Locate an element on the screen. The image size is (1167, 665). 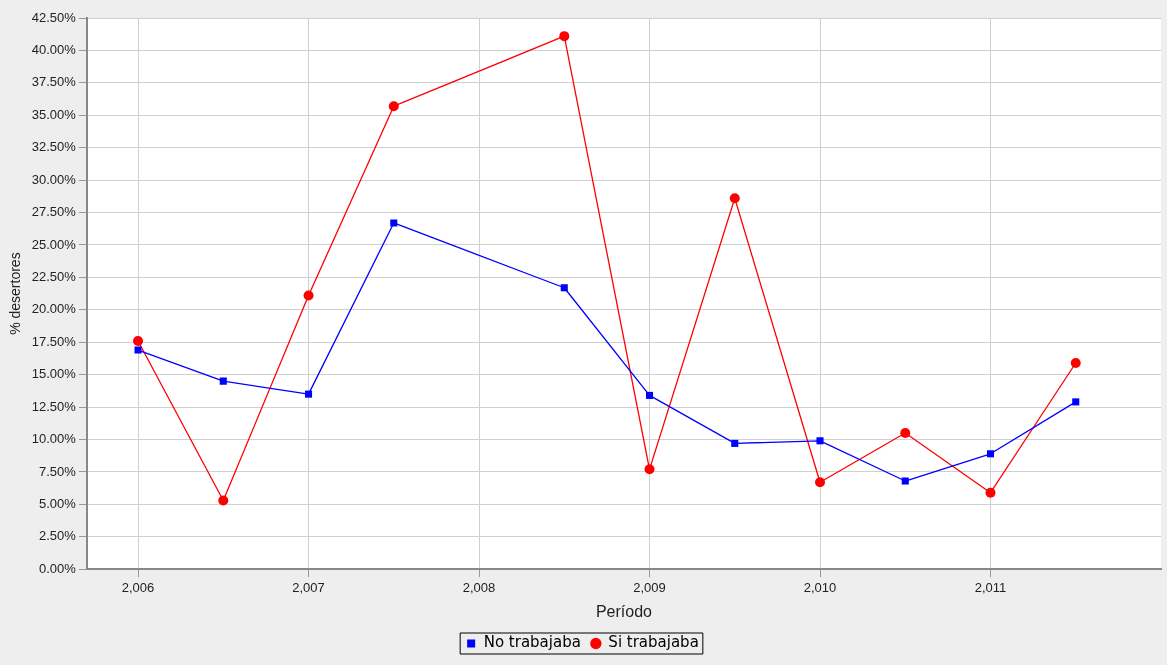
legend-label: Si trabajaba is located at coordinates (653, 642).